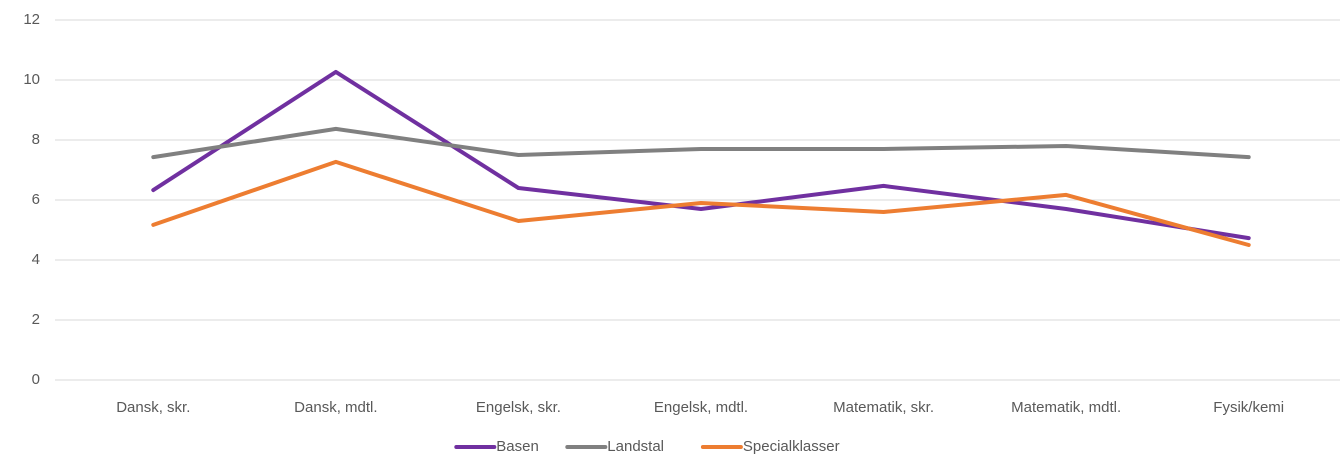 This screenshot has width=1344, height=456. Describe the element at coordinates (335, 407) in the screenshot. I see `x-tick-label: Dansk, mdtl.` at that location.